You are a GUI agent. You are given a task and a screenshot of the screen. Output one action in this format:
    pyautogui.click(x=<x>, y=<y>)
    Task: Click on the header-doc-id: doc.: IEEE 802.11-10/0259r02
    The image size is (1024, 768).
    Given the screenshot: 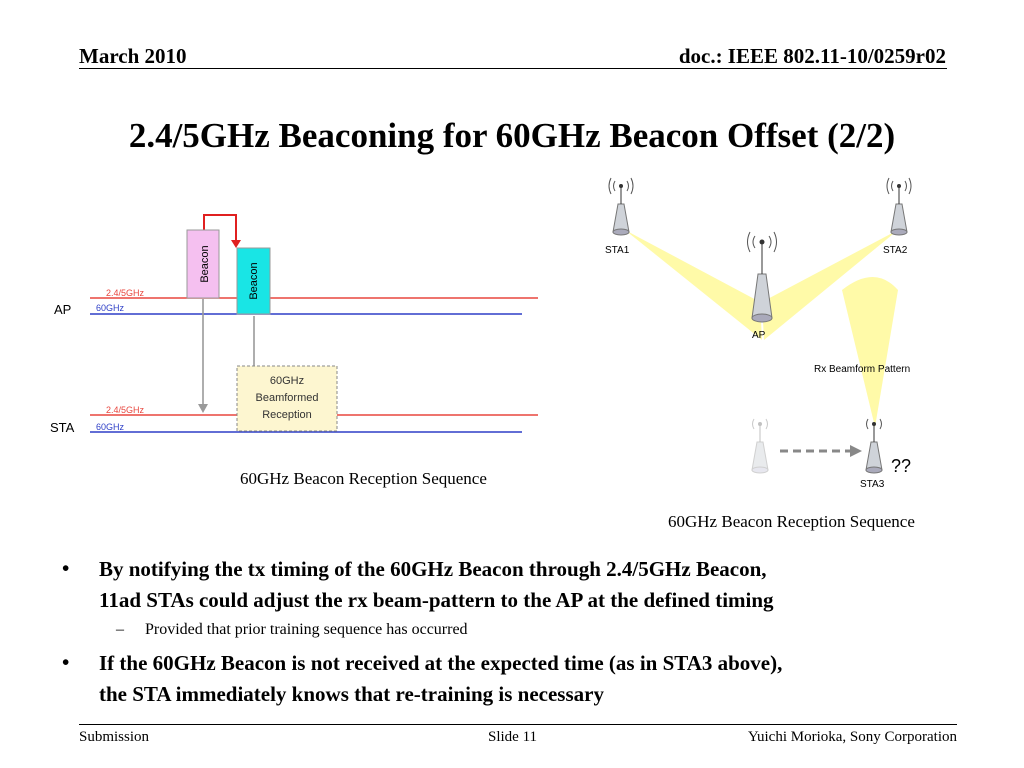 What is the action you would take?
    pyautogui.click(x=812, y=56)
    